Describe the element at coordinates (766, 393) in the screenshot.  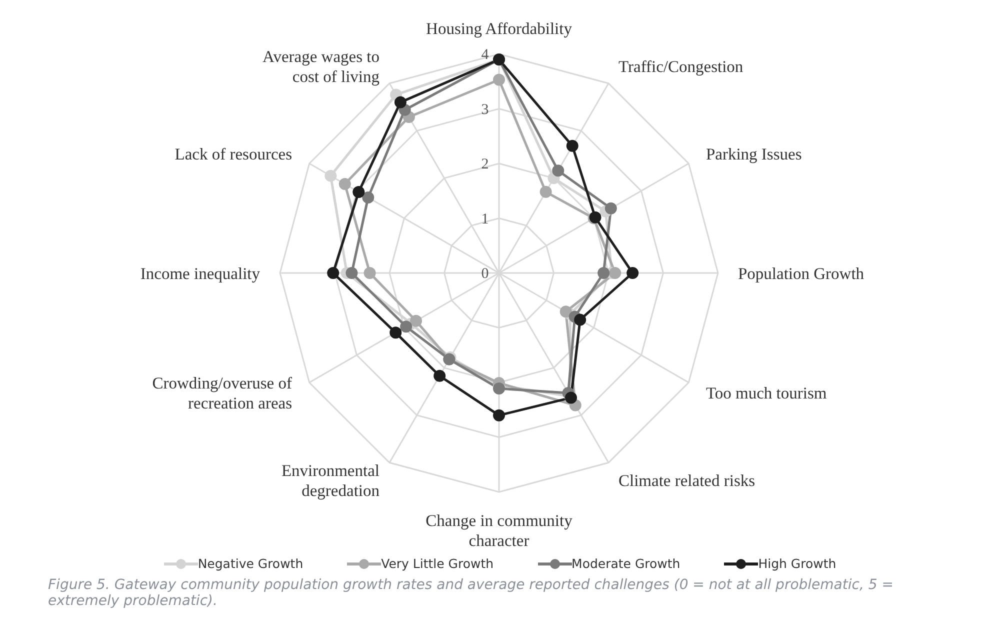
I see `spoke-label: Too much tourism` at that location.